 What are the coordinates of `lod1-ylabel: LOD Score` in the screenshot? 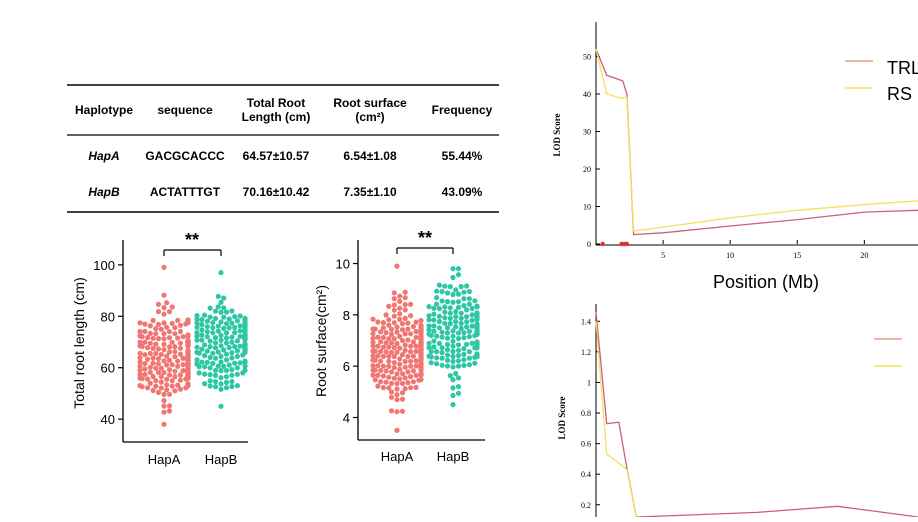 It's located at (557, 134).